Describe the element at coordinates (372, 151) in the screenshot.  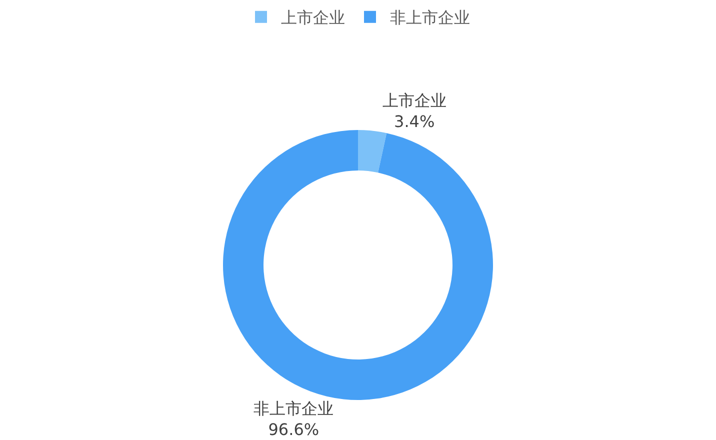
I see `donut-slice` at that location.